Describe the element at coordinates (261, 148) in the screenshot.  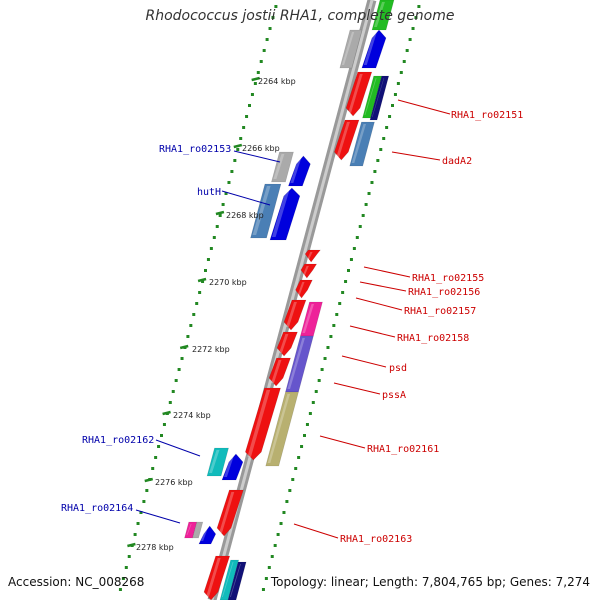
I see `scale-label: 2266 kbp` at that location.